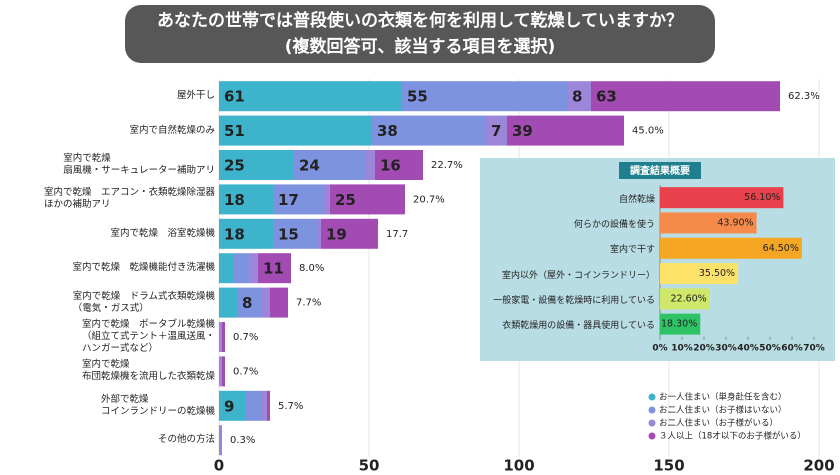 This screenshot has width=840, height=475. I want to click on category-label-text: 外部で乾燥 コインランドリーの乾燥機, so click(157, 405).